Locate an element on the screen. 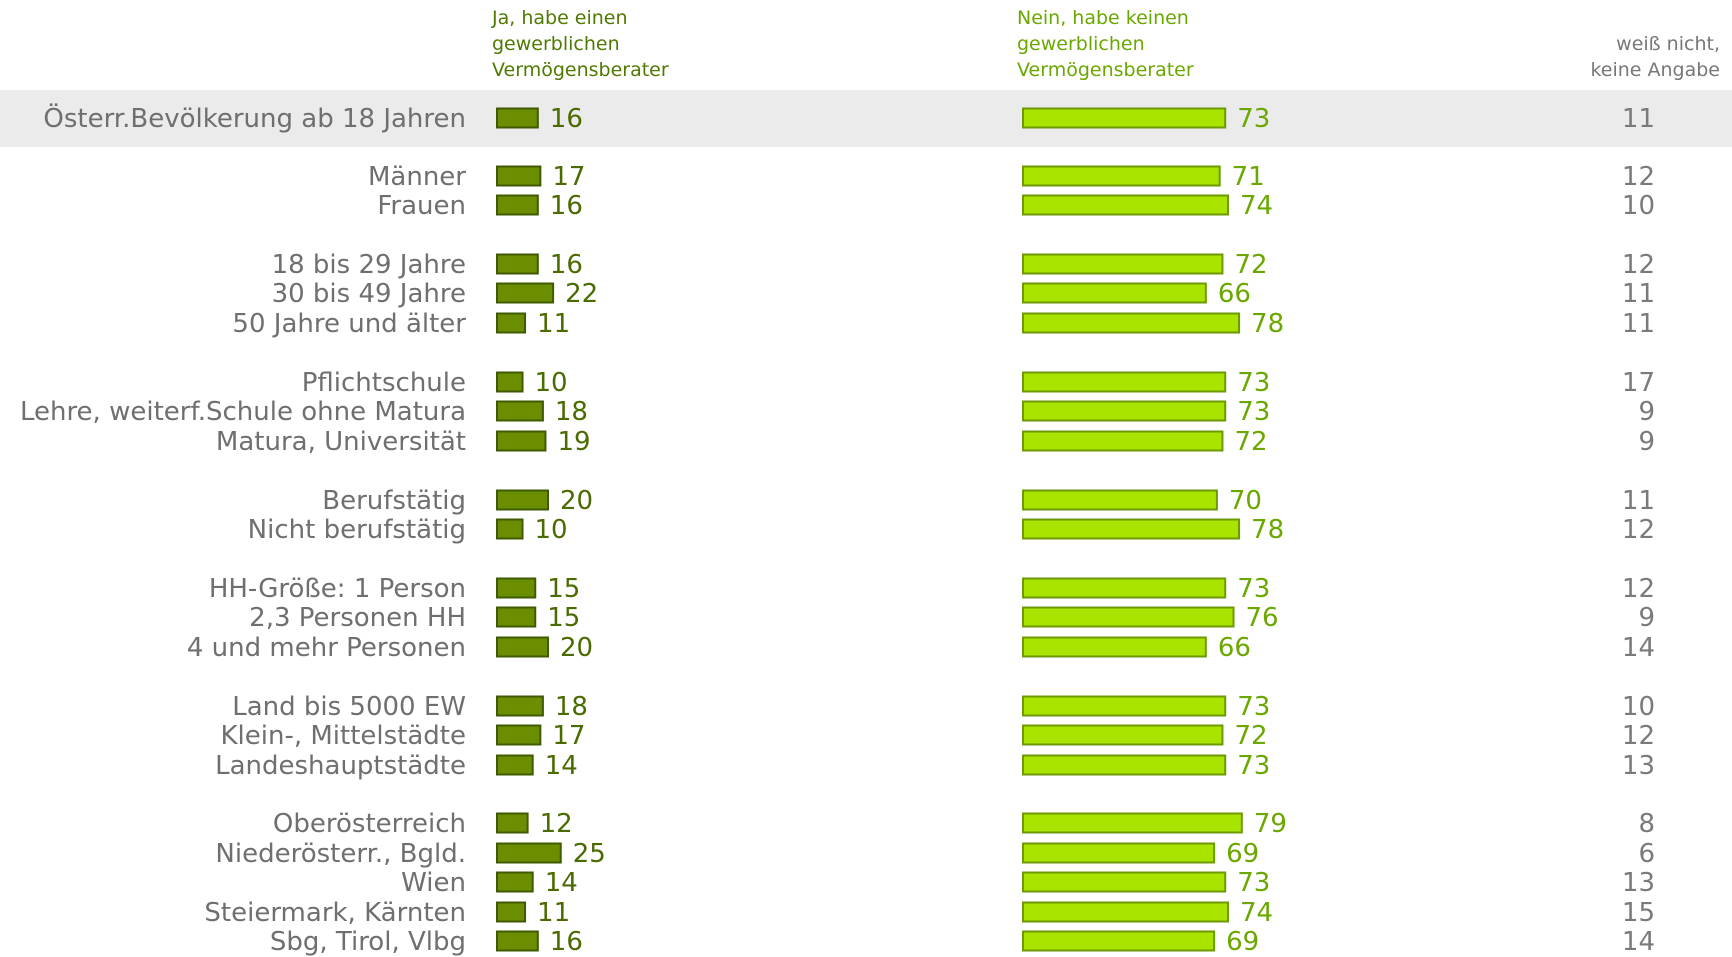 This screenshot has width=1732, height=957. category-label: 4 und mehr Personen is located at coordinates (326, 648).